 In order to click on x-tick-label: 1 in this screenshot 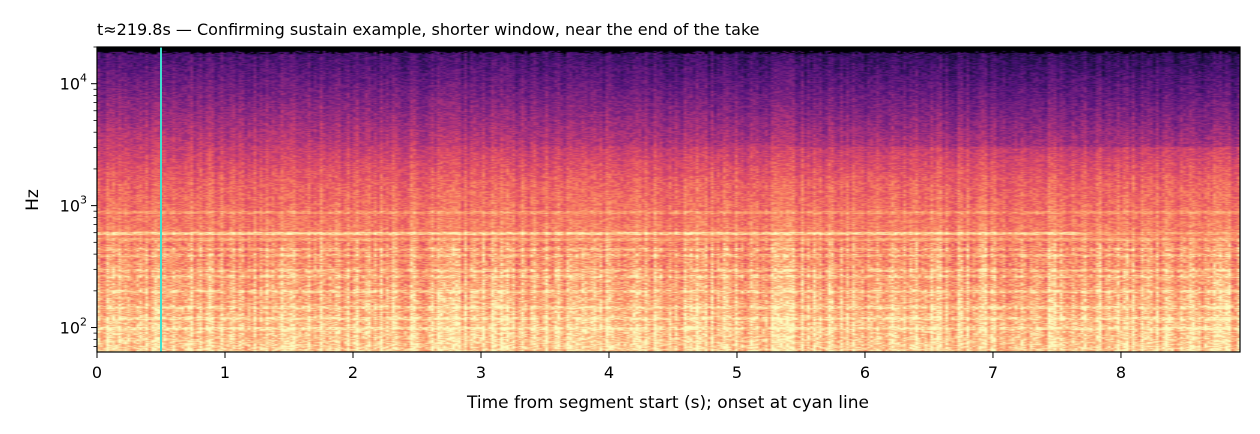, I will do `click(225, 372)`.